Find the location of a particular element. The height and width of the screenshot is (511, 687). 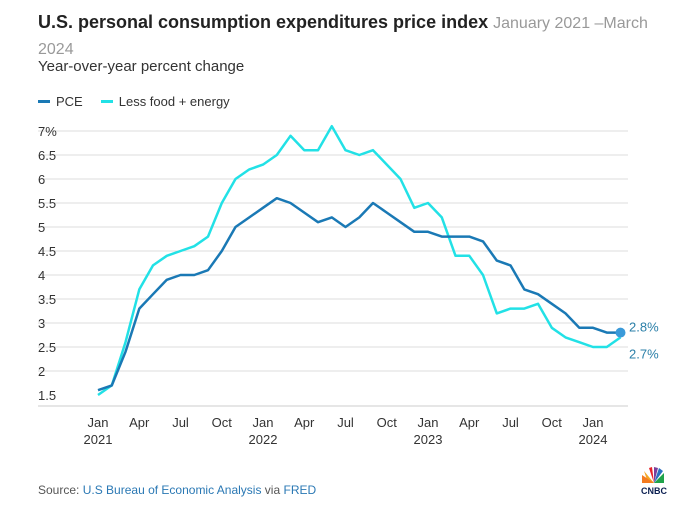

y-tick-label: 3.5 is located at coordinates (47, 299).